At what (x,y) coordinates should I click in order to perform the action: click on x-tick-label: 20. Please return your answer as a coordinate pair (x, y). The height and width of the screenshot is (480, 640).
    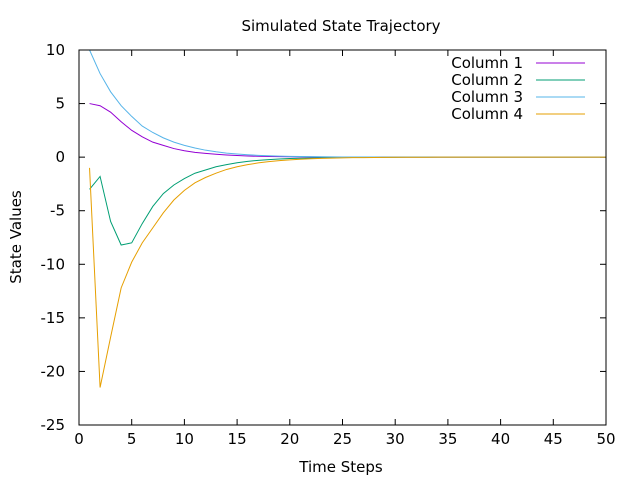
    Looking at the image, I should click on (289, 439).